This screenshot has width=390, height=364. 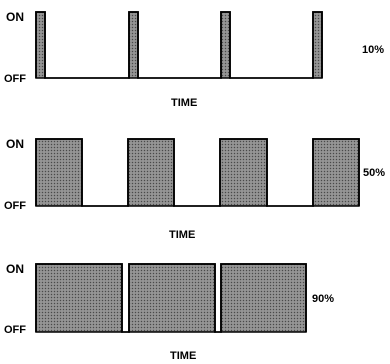 What do you see at coordinates (373, 50) in the screenshot?
I see `duty-cycle-label: 10%` at bounding box center [373, 50].